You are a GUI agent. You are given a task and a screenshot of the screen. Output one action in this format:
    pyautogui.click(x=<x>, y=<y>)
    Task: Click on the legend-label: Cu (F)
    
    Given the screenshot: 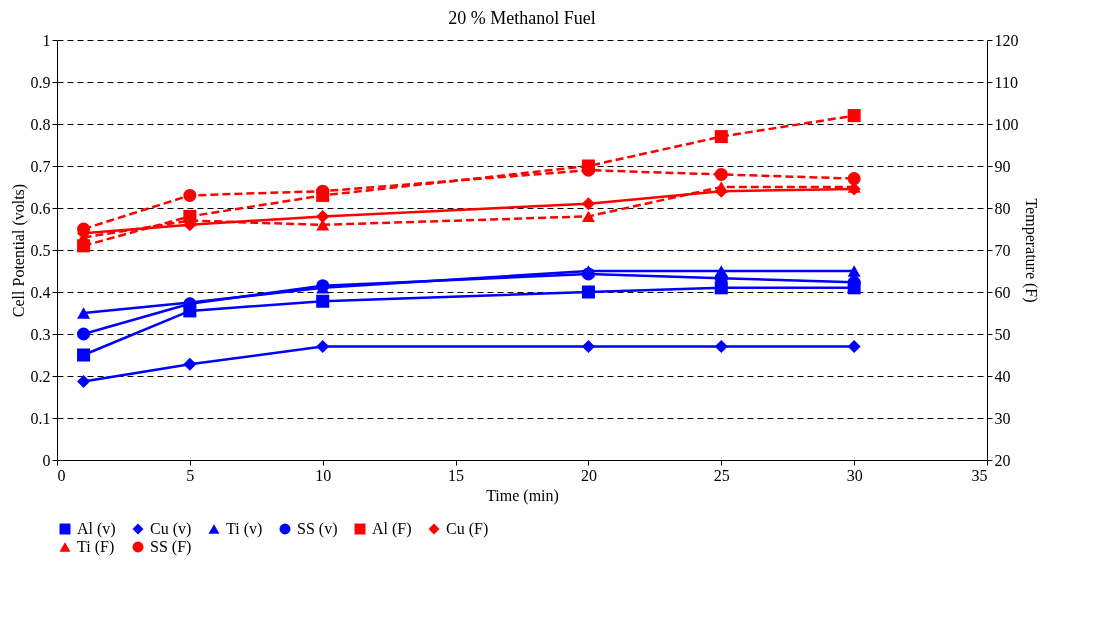 What is the action you would take?
    pyautogui.click(x=467, y=529)
    